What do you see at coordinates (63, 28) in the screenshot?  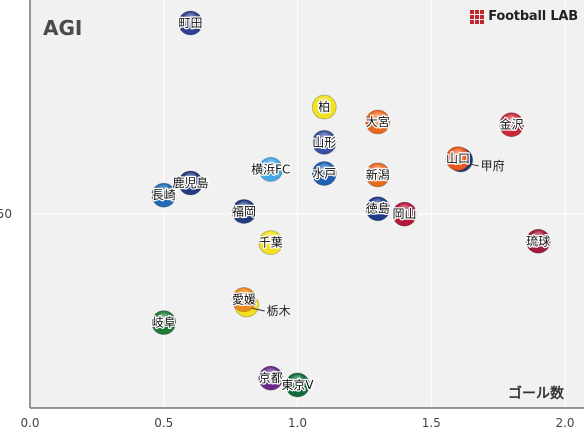 I see `metric-title: AGI` at bounding box center [63, 28].